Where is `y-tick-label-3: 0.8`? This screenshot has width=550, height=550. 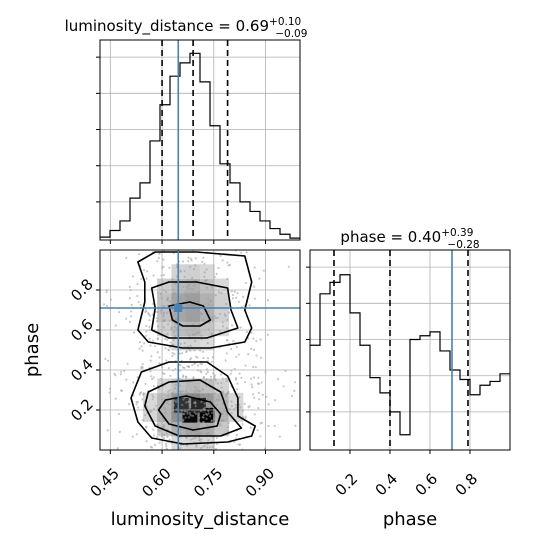
y-tick-label-3: 0.8 is located at coordinates (82, 290).